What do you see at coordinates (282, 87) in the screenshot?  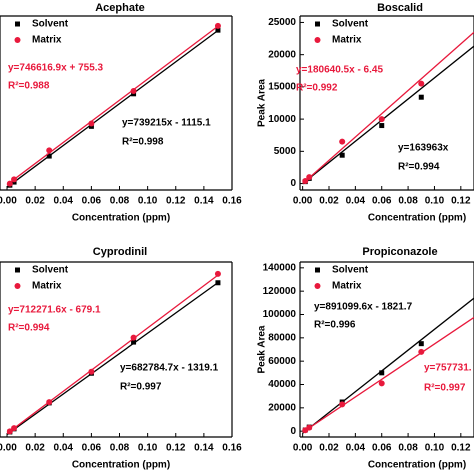 I see `y-tick-label: 15000` at bounding box center [282, 87].